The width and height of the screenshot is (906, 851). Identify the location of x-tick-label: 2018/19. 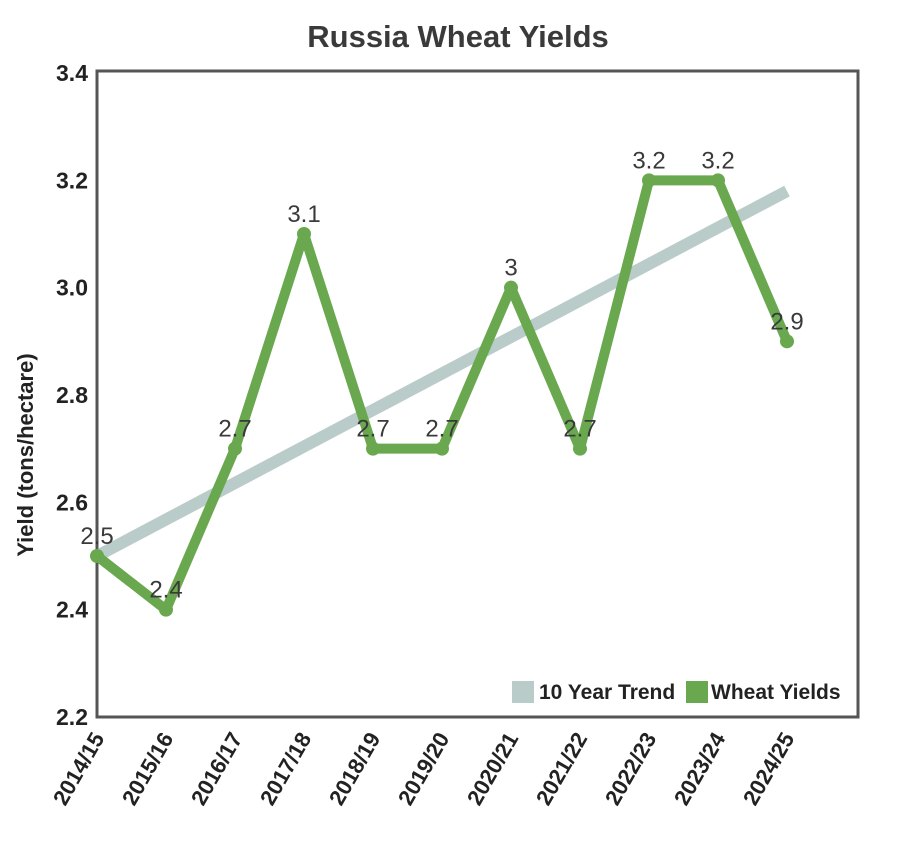
(354, 768).